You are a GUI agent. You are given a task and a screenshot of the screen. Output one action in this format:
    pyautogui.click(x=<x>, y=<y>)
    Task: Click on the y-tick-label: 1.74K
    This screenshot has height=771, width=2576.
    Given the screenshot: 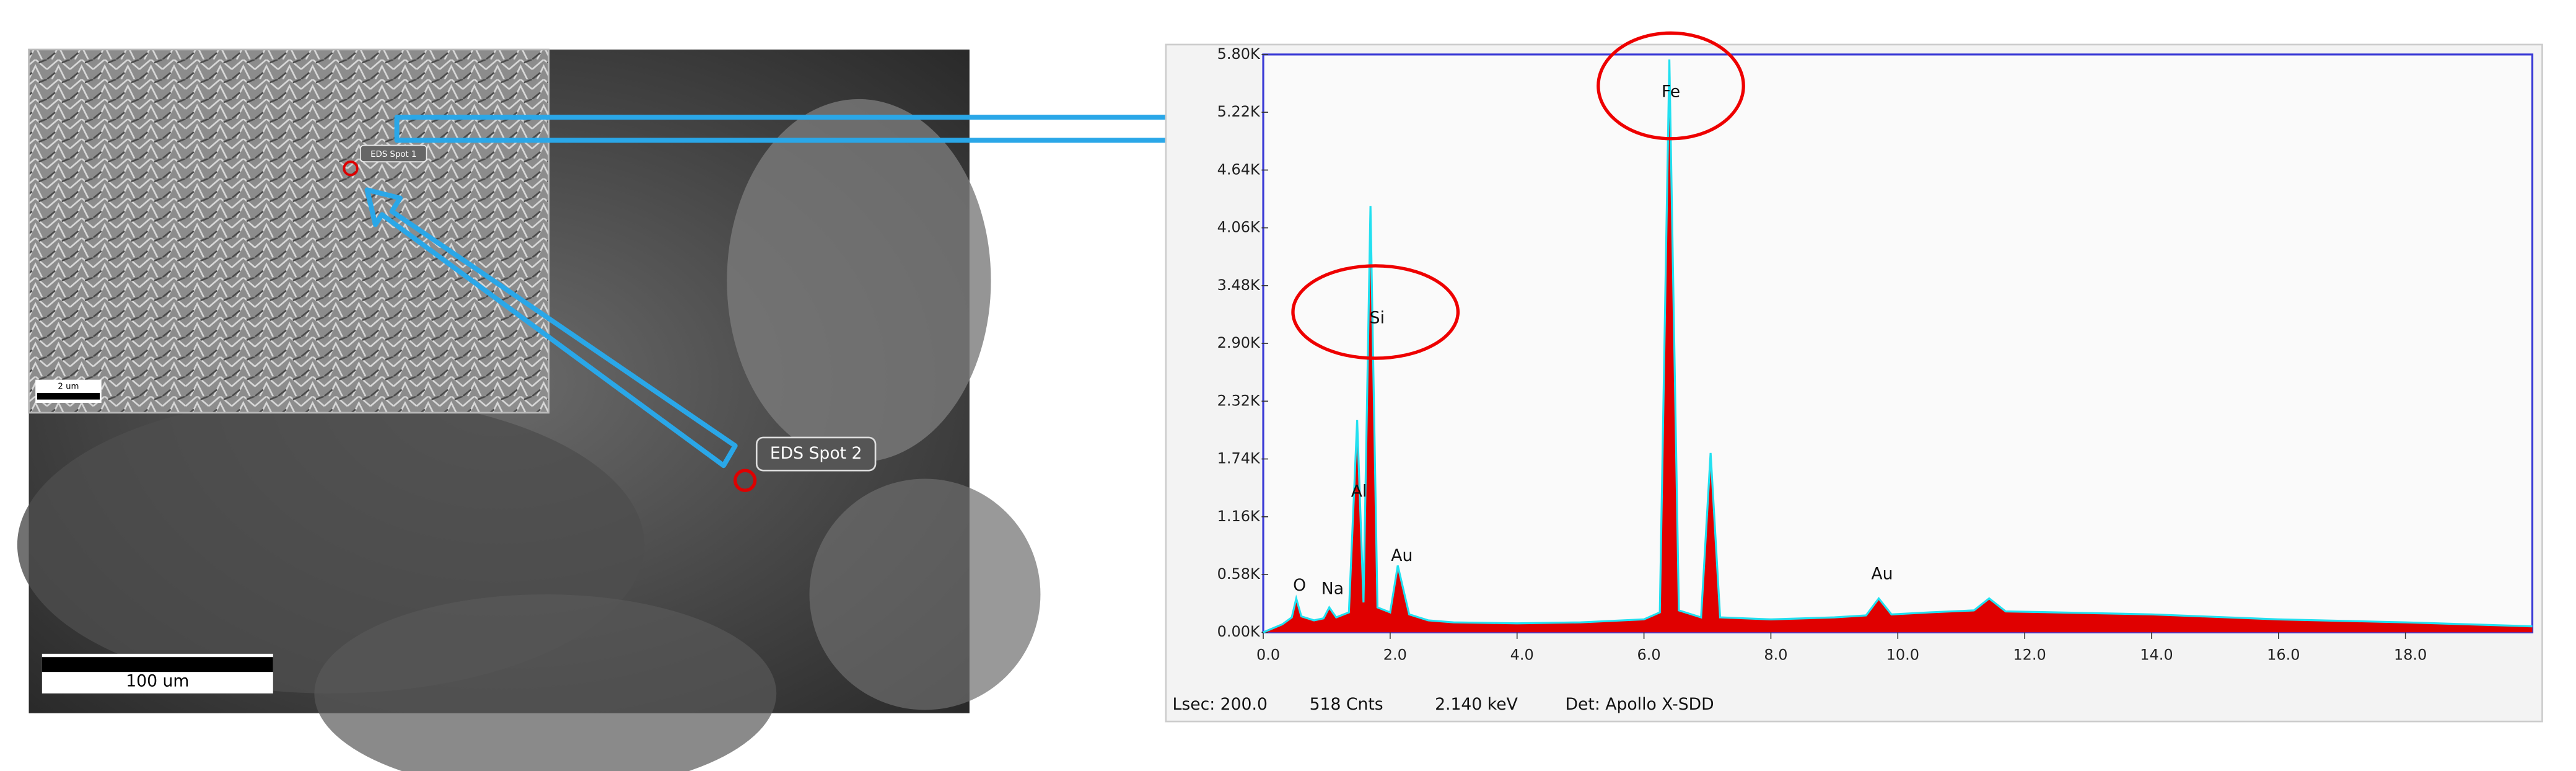 What is the action you would take?
    pyautogui.click(x=1239, y=458)
    